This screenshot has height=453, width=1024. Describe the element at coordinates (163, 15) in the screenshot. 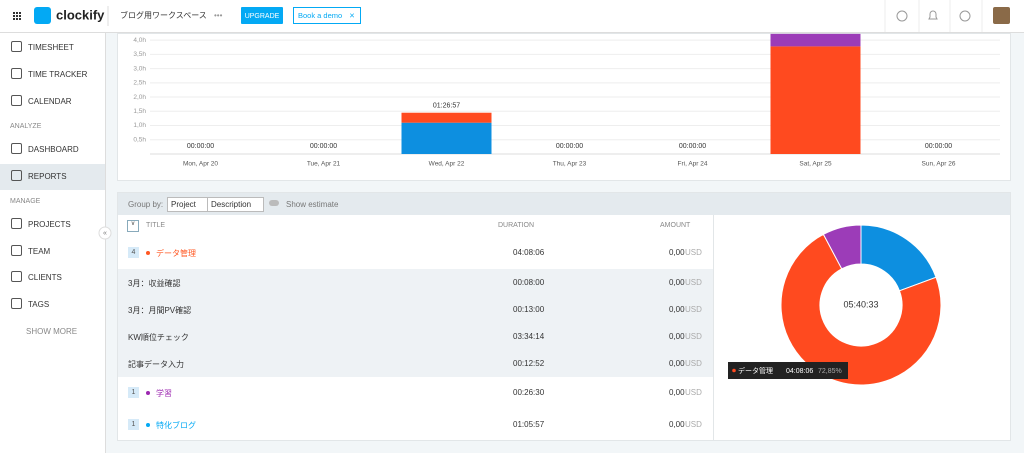

I see `workspace: ブログ用ワークスペース` at that location.